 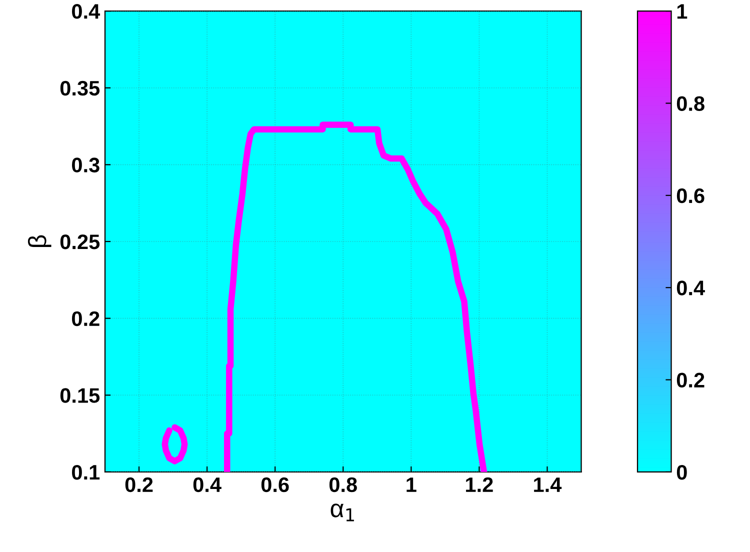 What do you see at coordinates (690, 196) in the screenshot?
I see `color-bar-label: 0.6` at bounding box center [690, 196].